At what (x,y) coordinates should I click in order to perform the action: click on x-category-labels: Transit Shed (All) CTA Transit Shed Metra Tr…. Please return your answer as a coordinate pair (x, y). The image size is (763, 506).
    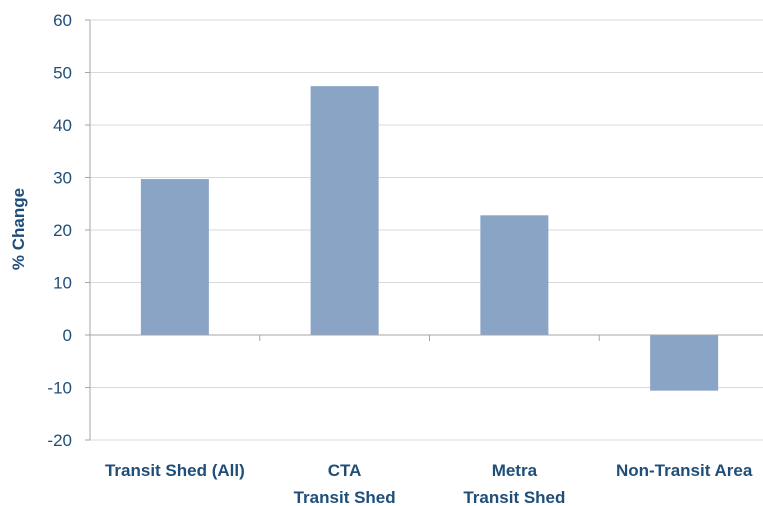
    Looking at the image, I should click on (429, 483).